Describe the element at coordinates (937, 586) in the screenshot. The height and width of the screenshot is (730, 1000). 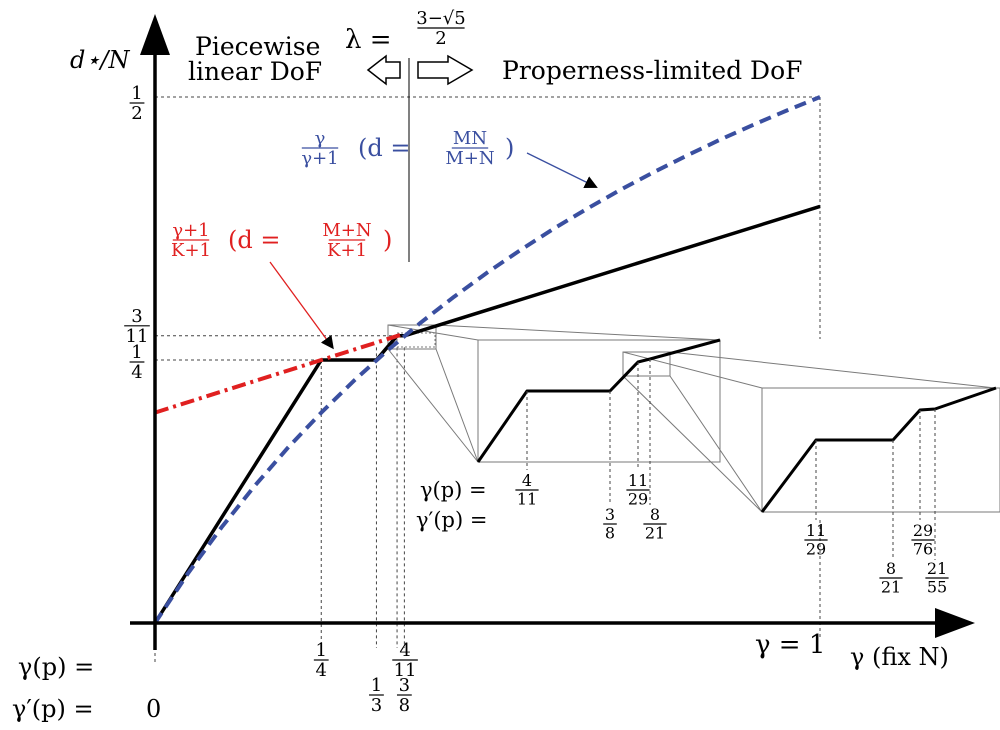
I see `inset2-gammaprime-tick-den: 55` at that location.